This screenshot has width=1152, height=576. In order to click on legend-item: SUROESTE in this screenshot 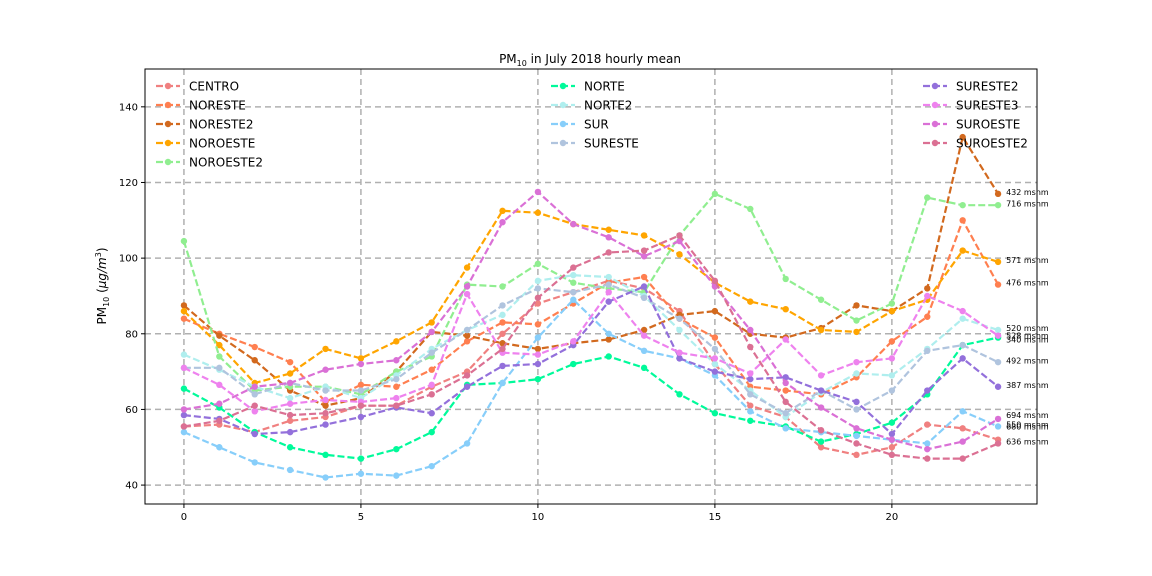, I will do `click(971, 125)`.